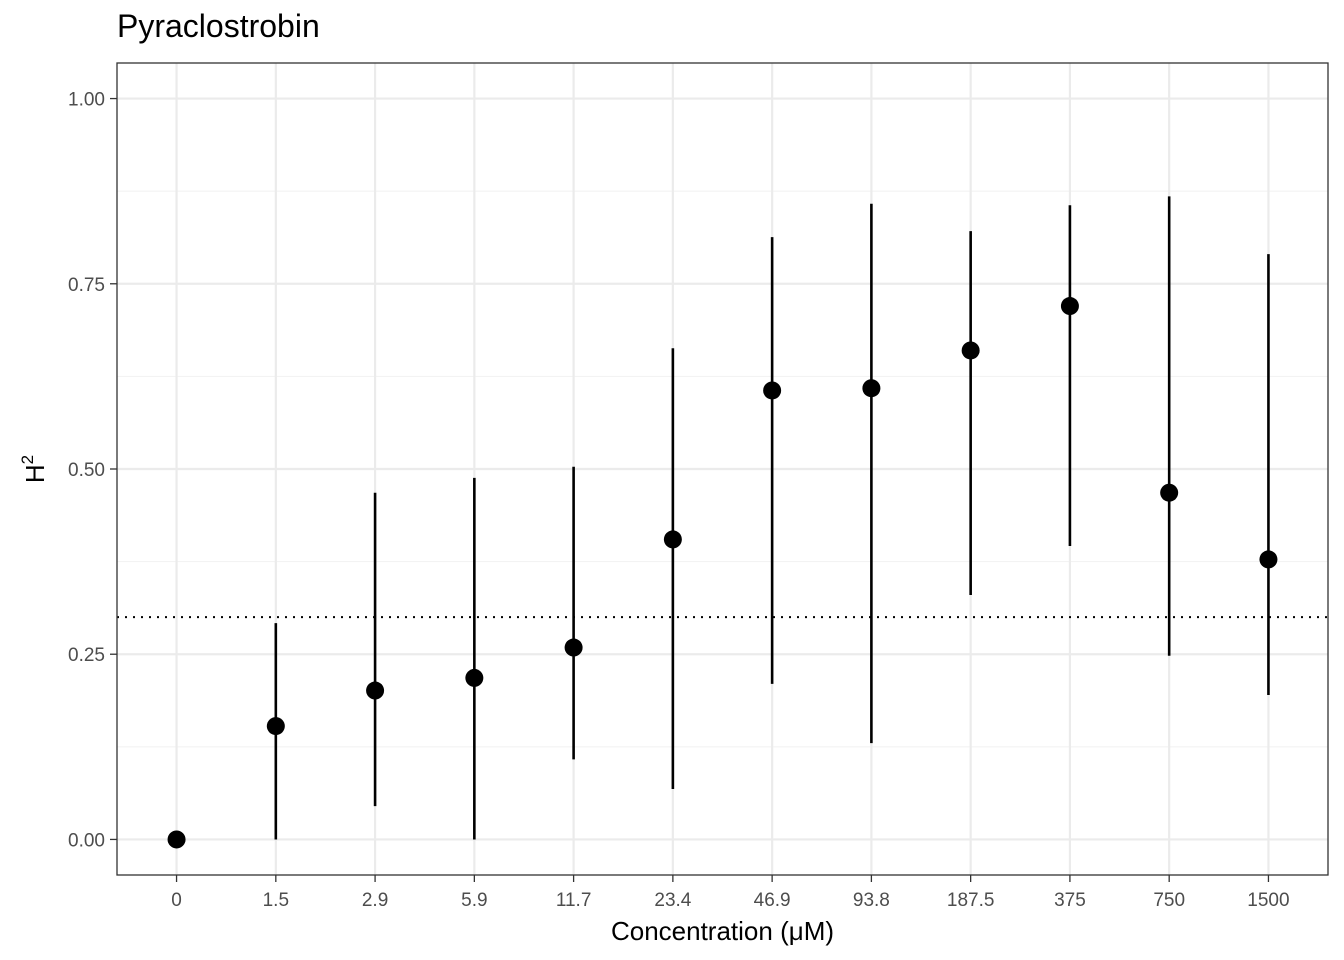  What do you see at coordinates (1070, 900) in the screenshot?
I see `x-tick-label: 375` at bounding box center [1070, 900].